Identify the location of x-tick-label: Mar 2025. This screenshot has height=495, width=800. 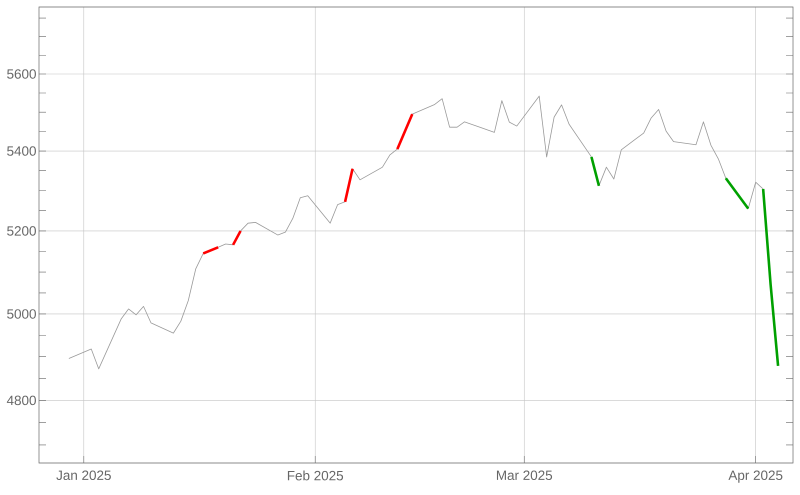
(524, 475).